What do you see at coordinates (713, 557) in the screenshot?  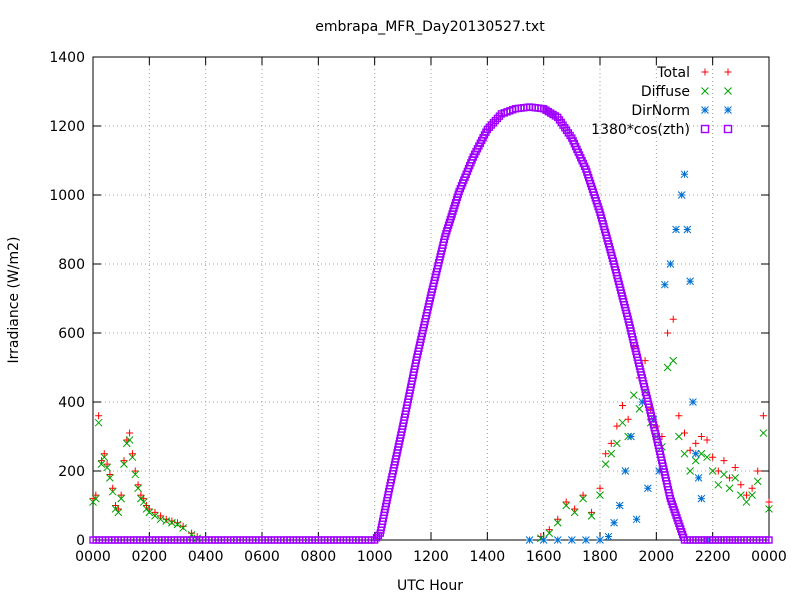 I see `x-tick-label: 2200` at bounding box center [713, 557].